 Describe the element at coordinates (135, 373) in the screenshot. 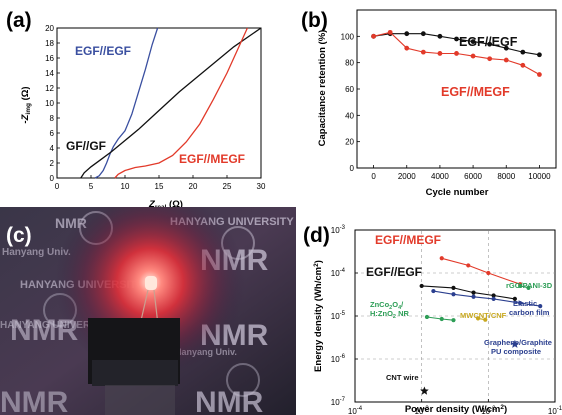

I see `device-base` at that location.